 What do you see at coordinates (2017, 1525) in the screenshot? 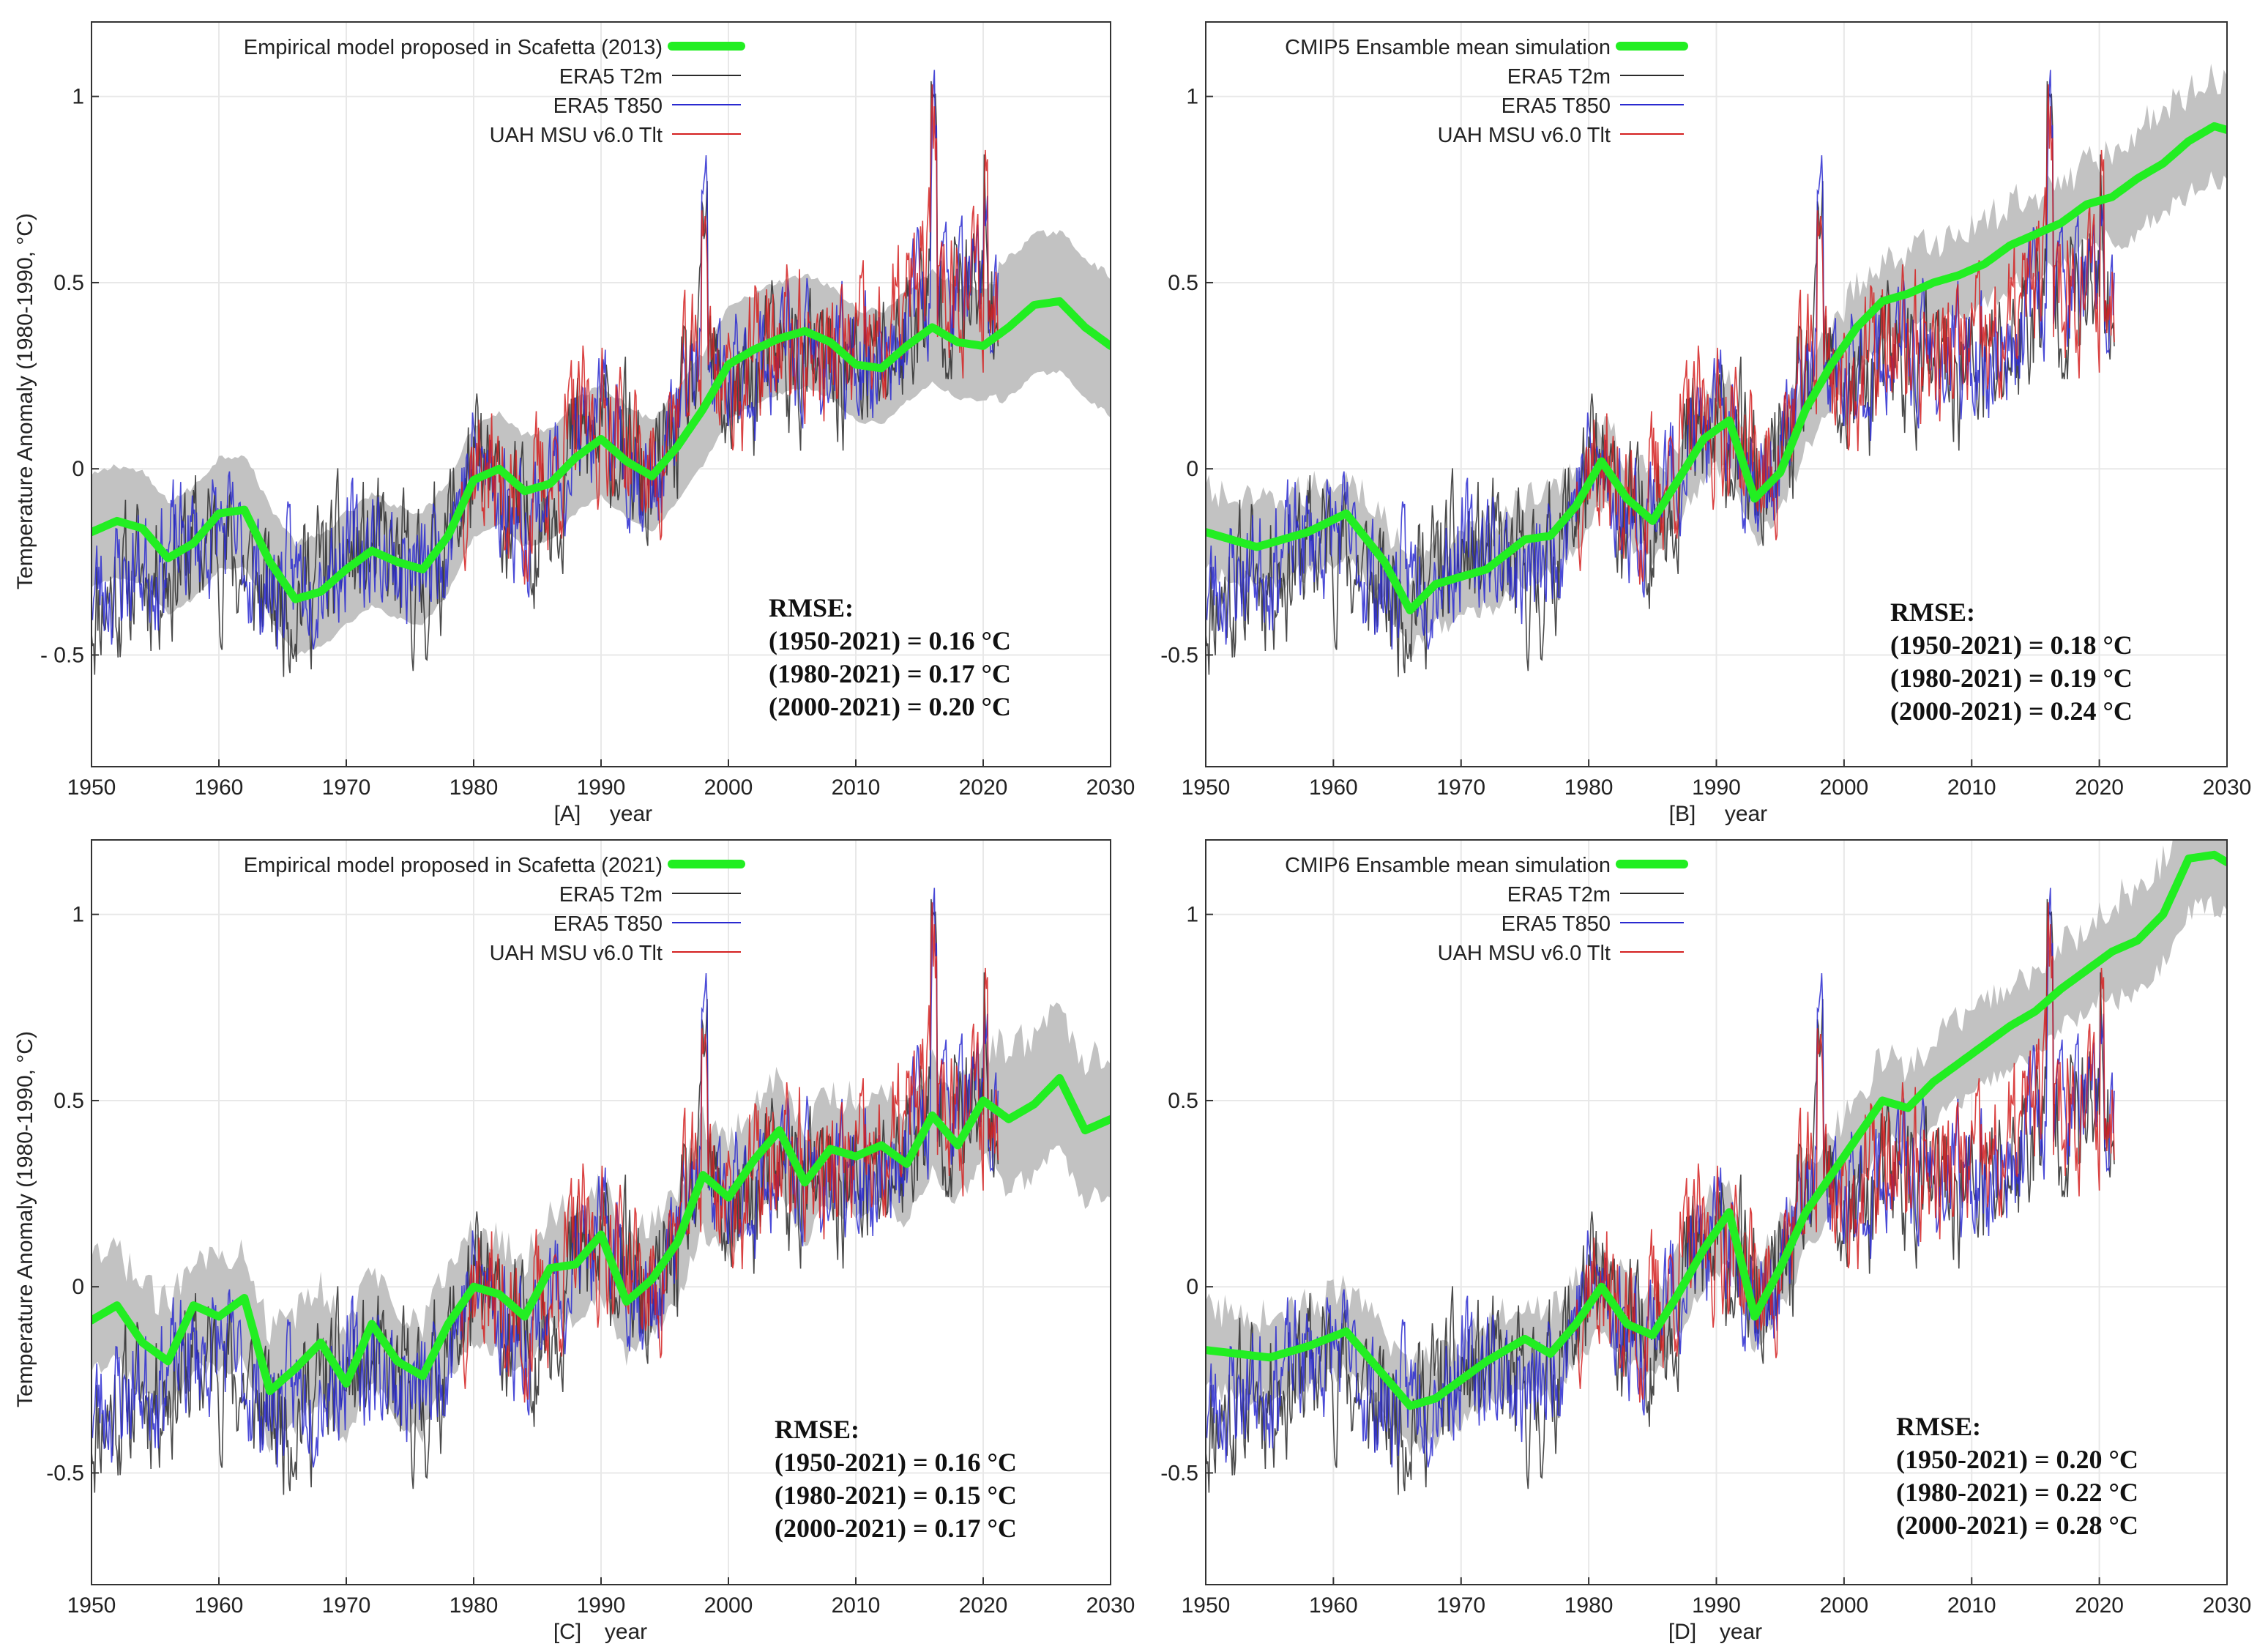
I see `rmse-line-3: (2000-2021) = 0.28 °C` at bounding box center [2017, 1525].